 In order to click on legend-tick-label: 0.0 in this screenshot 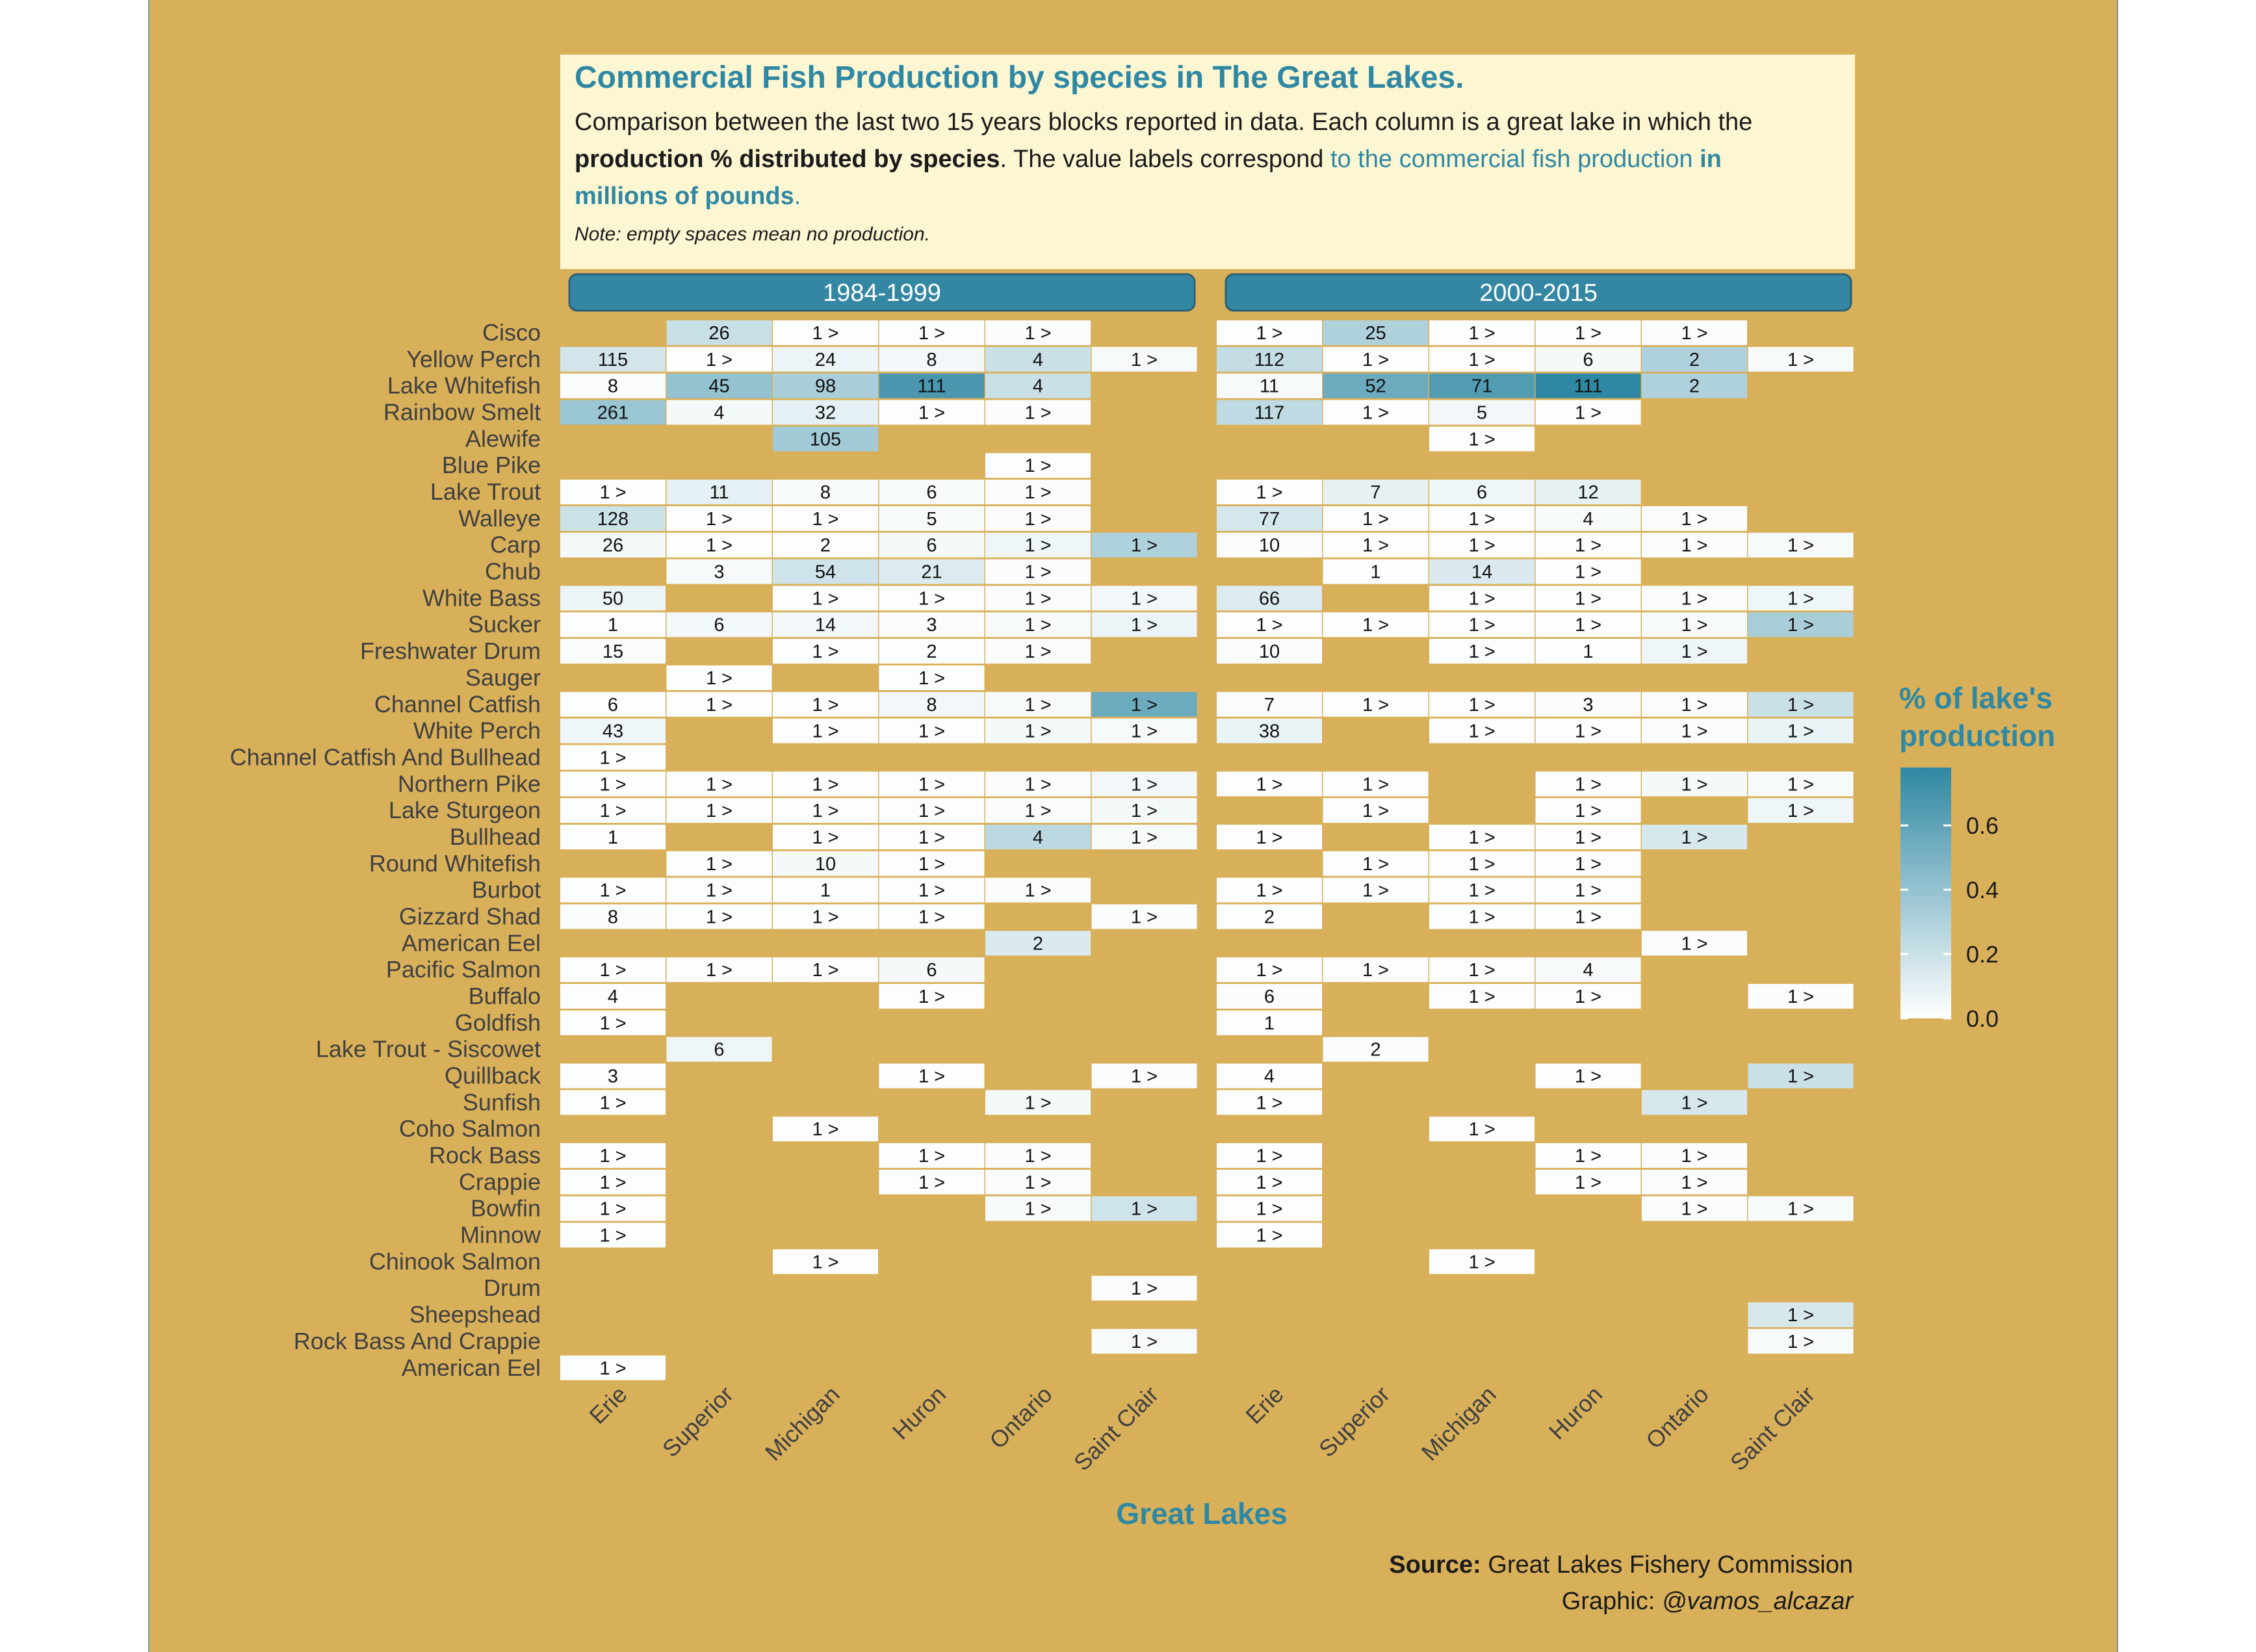, I will do `click(1982, 1018)`.